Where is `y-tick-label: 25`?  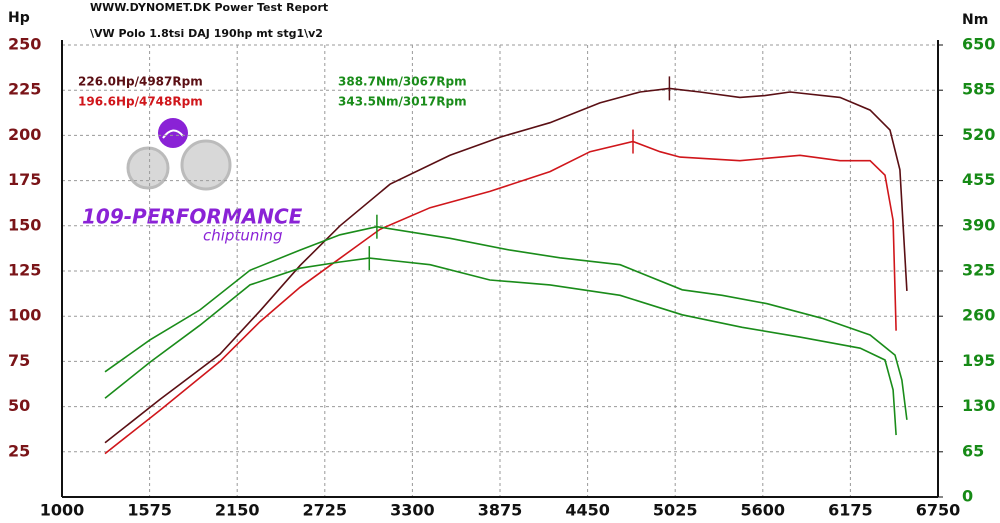 y-tick-label: 25 is located at coordinates (19, 450).